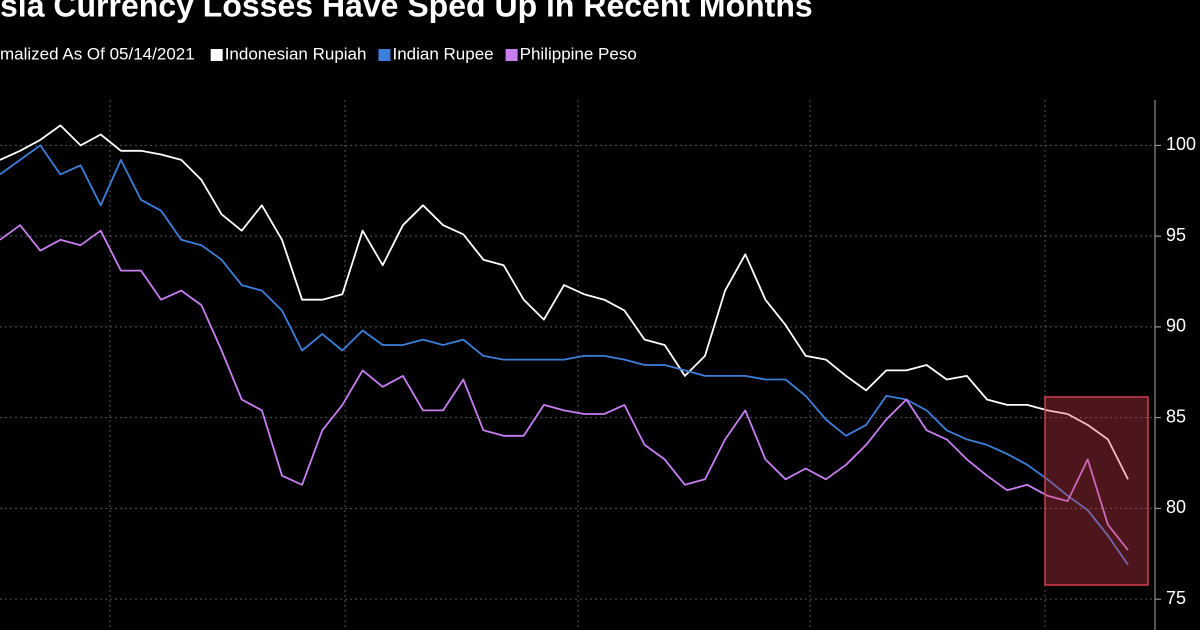  What do you see at coordinates (442, 53) in the screenshot?
I see `legend-label: Indian Rupee` at bounding box center [442, 53].